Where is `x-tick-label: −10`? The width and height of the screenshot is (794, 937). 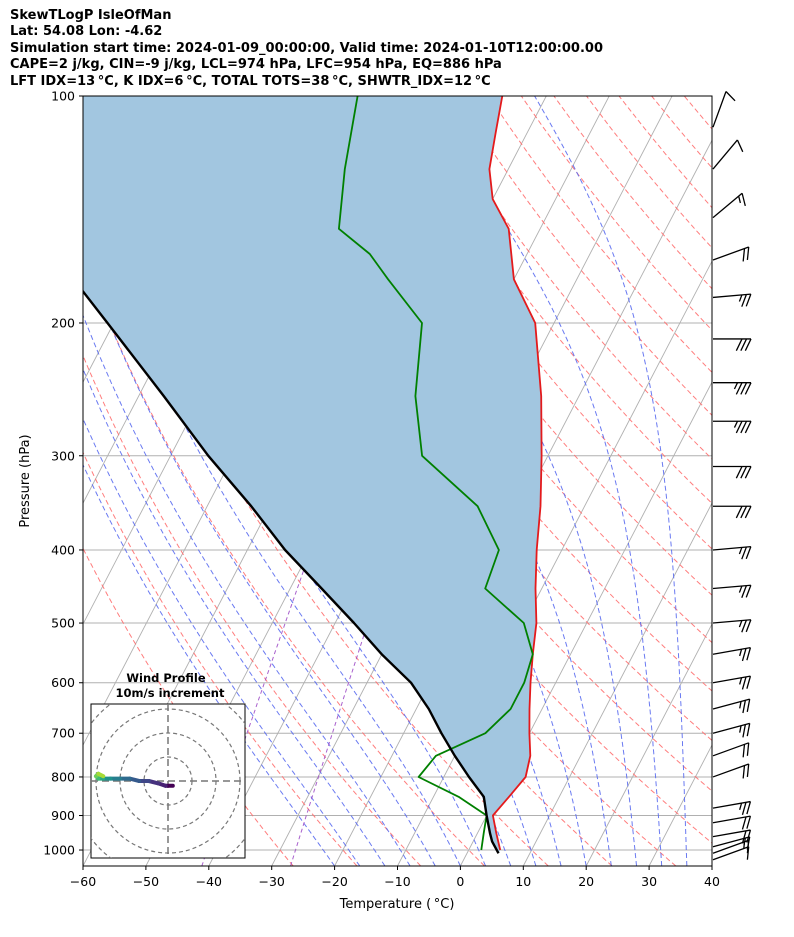
x-tick-label: −10 is located at coordinates (397, 881).